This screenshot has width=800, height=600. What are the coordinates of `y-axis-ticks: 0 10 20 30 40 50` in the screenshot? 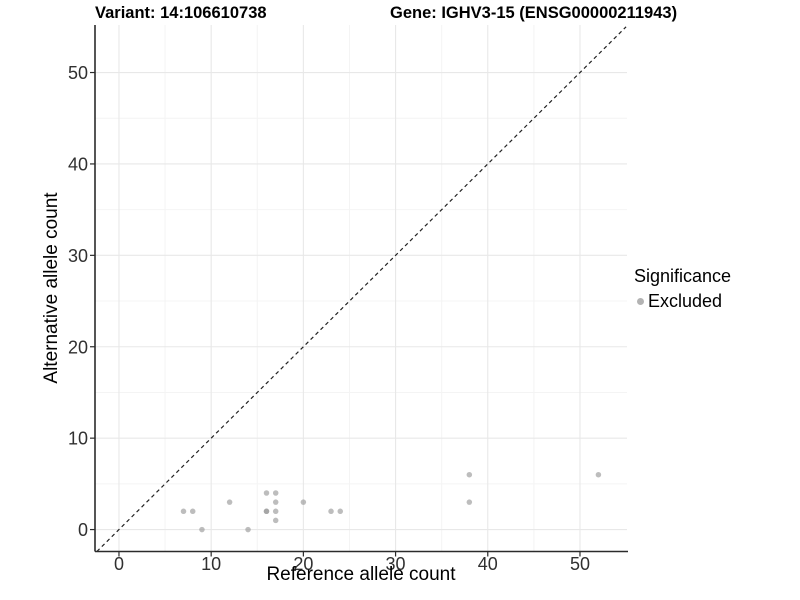 It's located at (81, 301).